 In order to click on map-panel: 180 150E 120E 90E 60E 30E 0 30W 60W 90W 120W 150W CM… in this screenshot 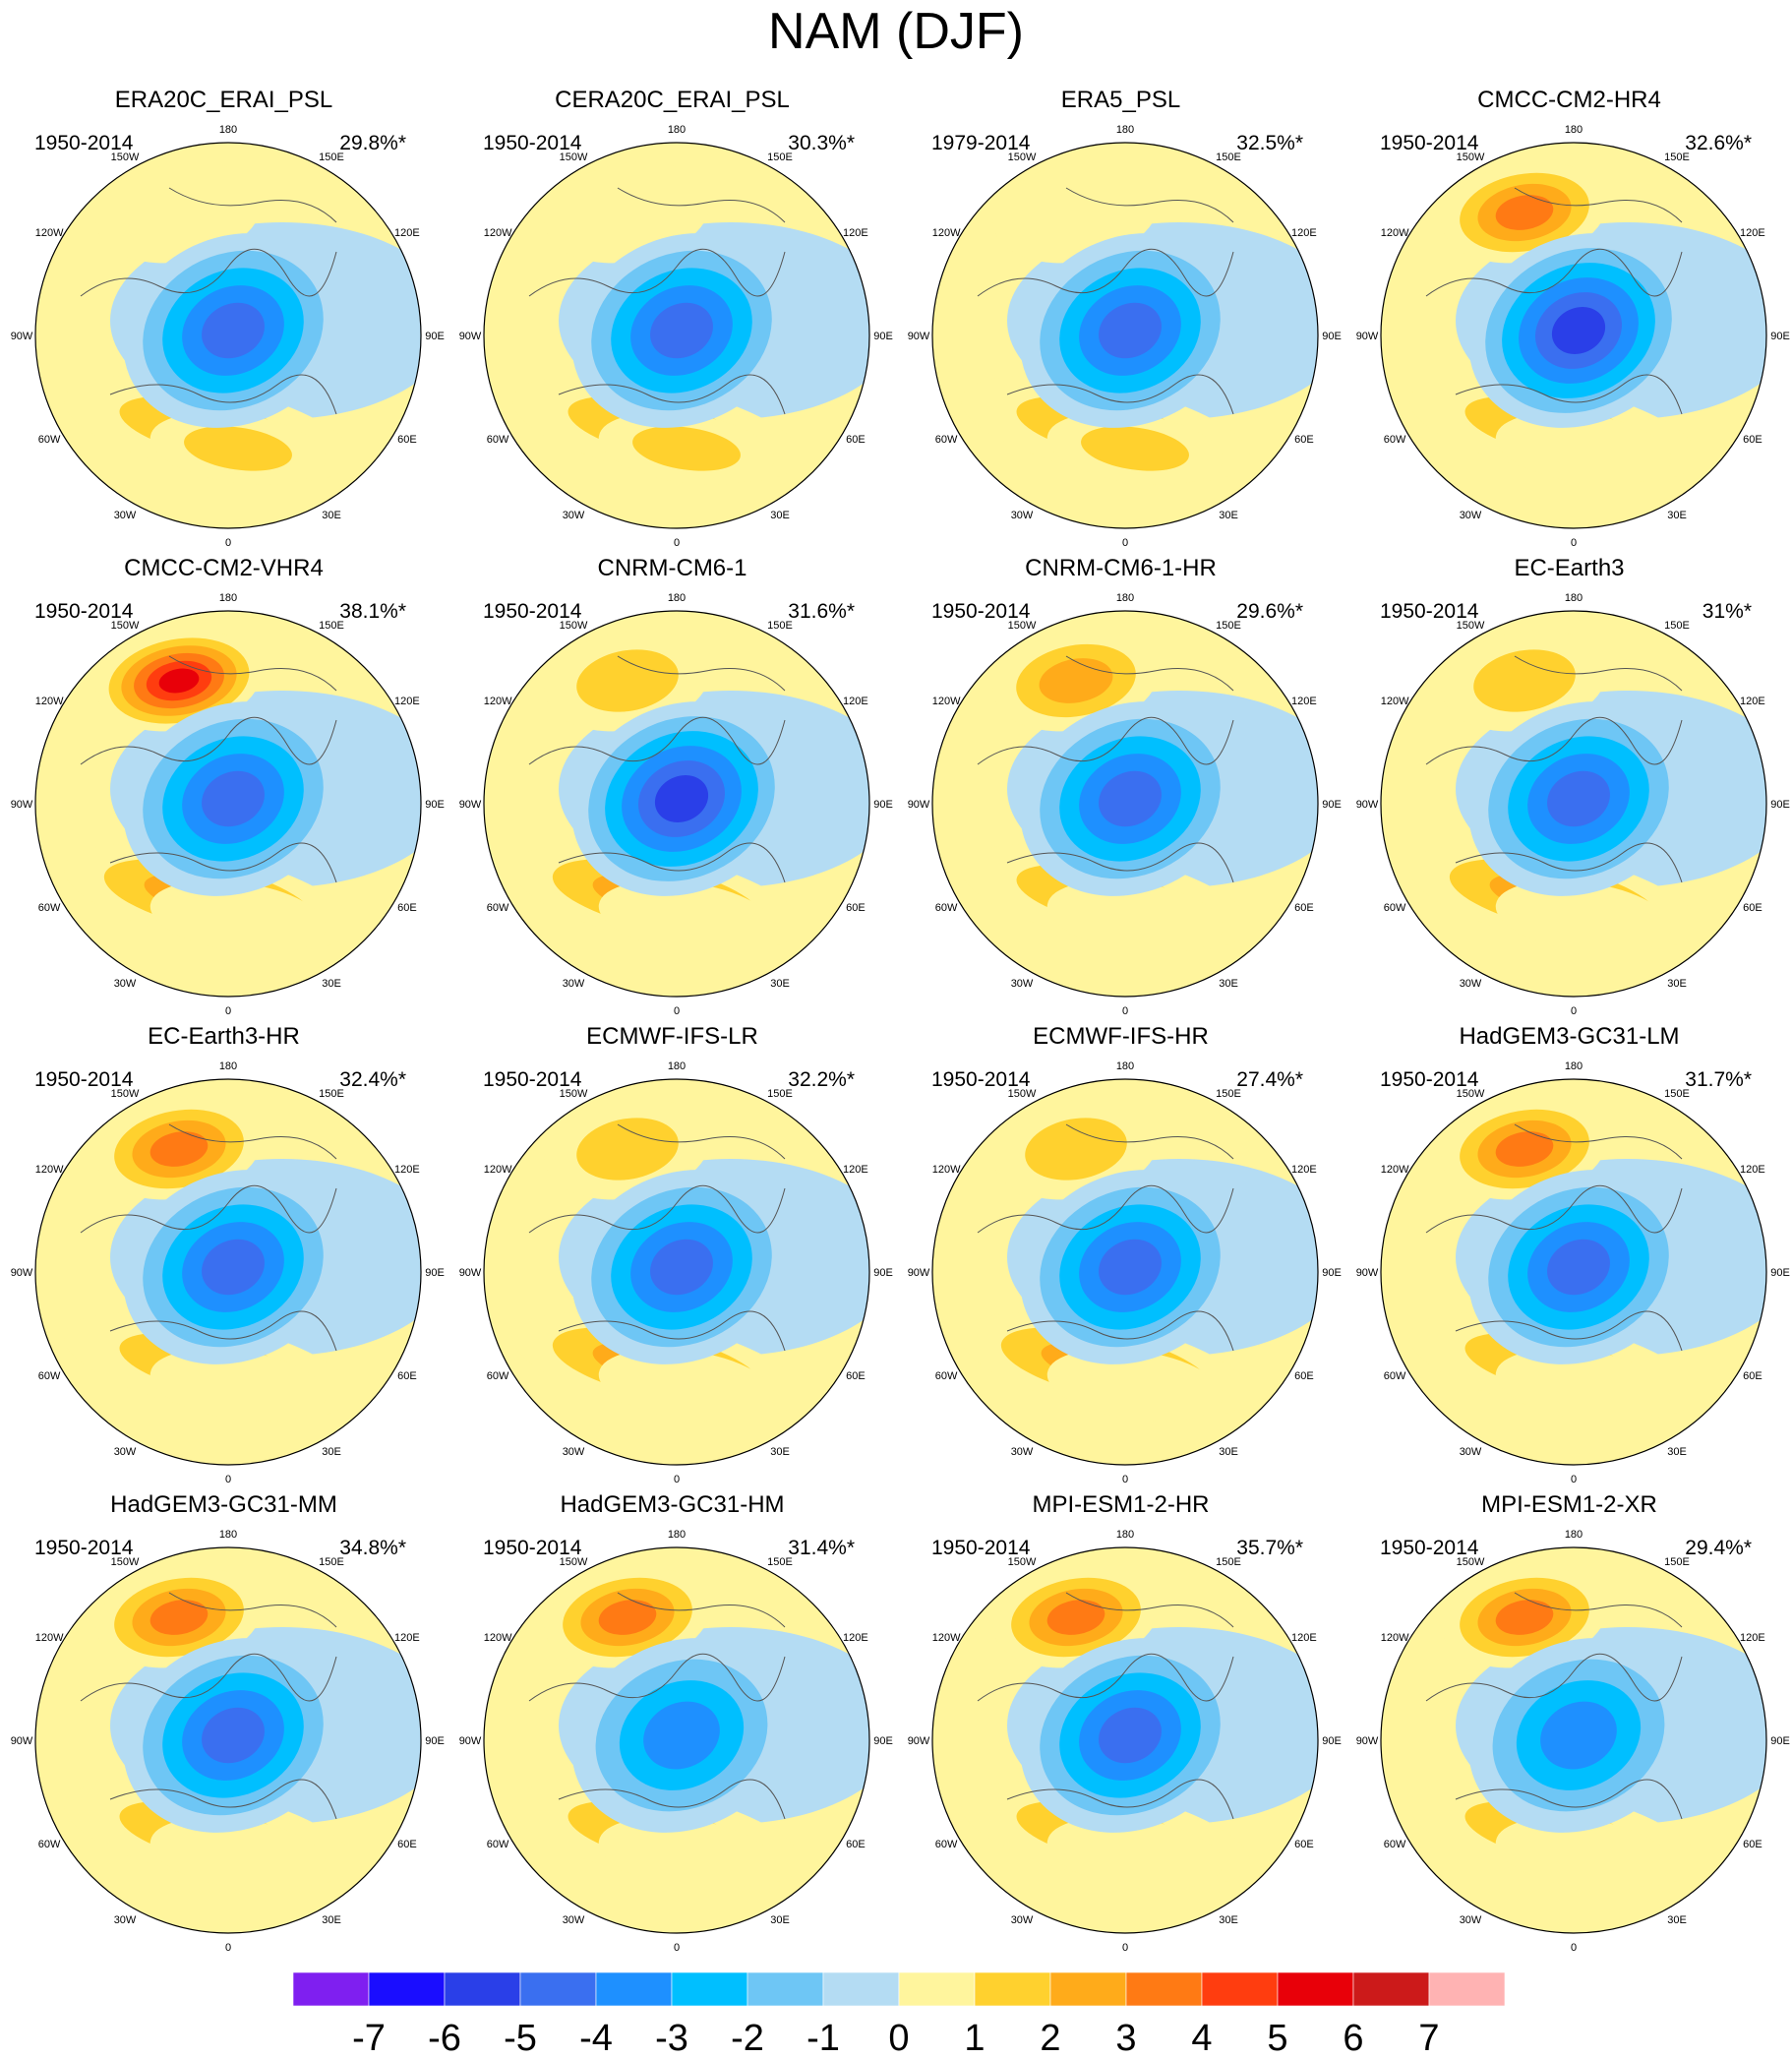, I will do `click(1568, 274)`.